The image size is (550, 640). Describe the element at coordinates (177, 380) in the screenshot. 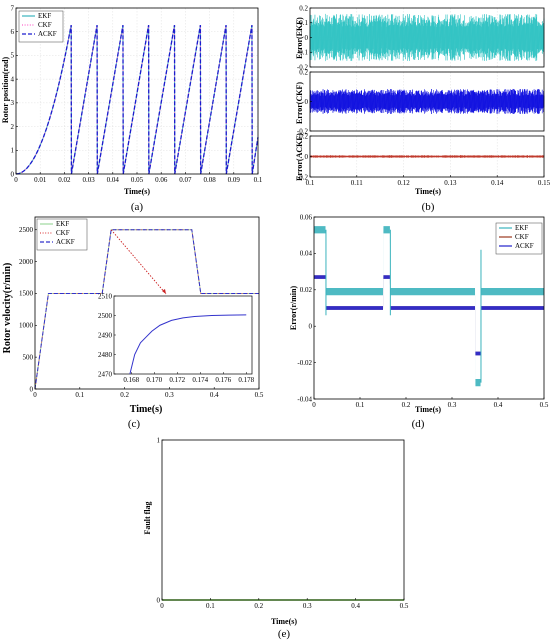

I see `inset-x-tick-label: 0.172` at that location.